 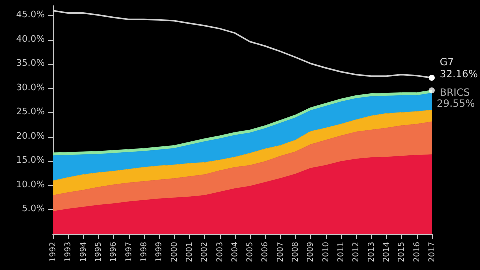 What do you see at coordinates (143, 252) in the screenshot?
I see `x-tick-label: 1998` at bounding box center [143, 252].